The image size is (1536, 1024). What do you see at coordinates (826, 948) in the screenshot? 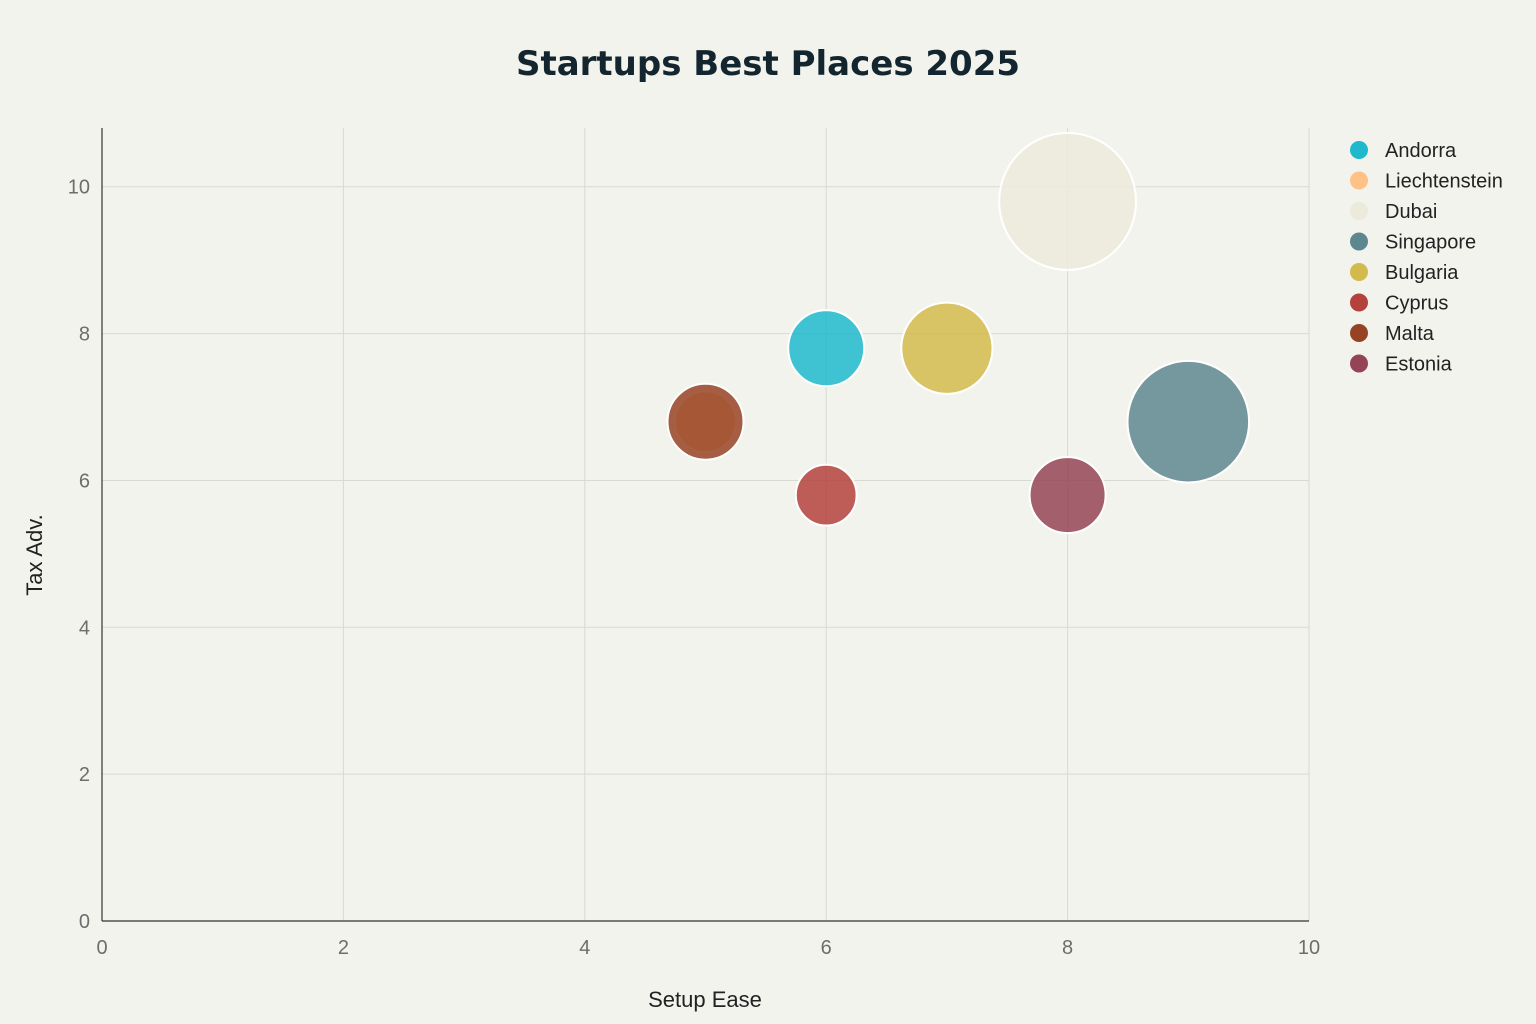
I see `x-tick-label: 6` at bounding box center [826, 948].